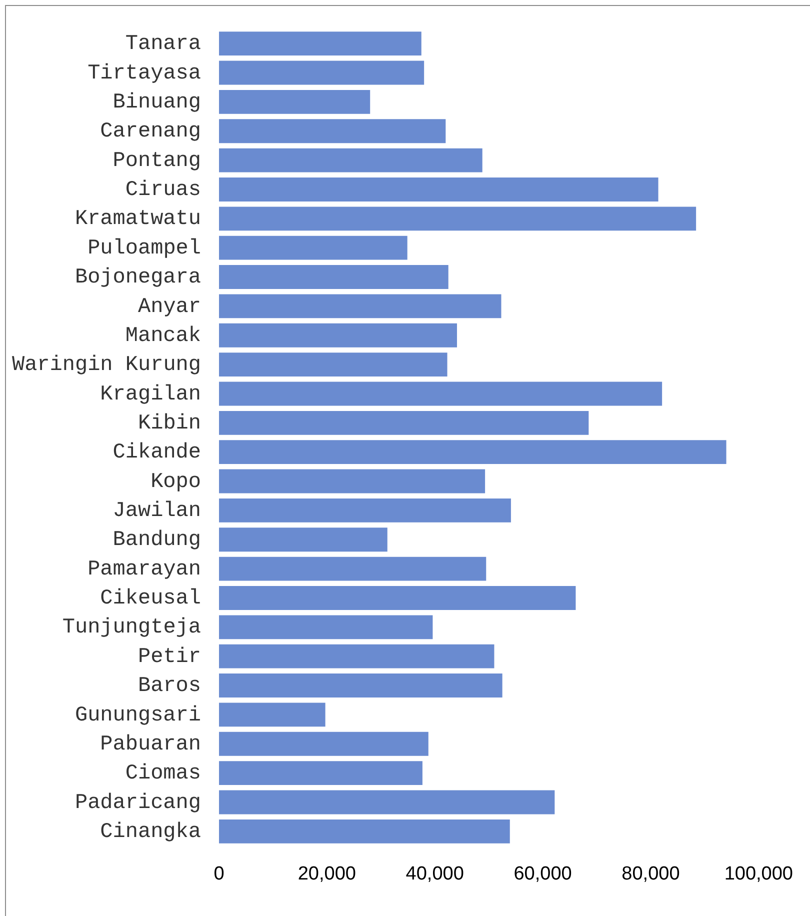  Describe the element at coordinates (169, 307) in the screenshot. I see `y-tick-label: Anyar` at that location.